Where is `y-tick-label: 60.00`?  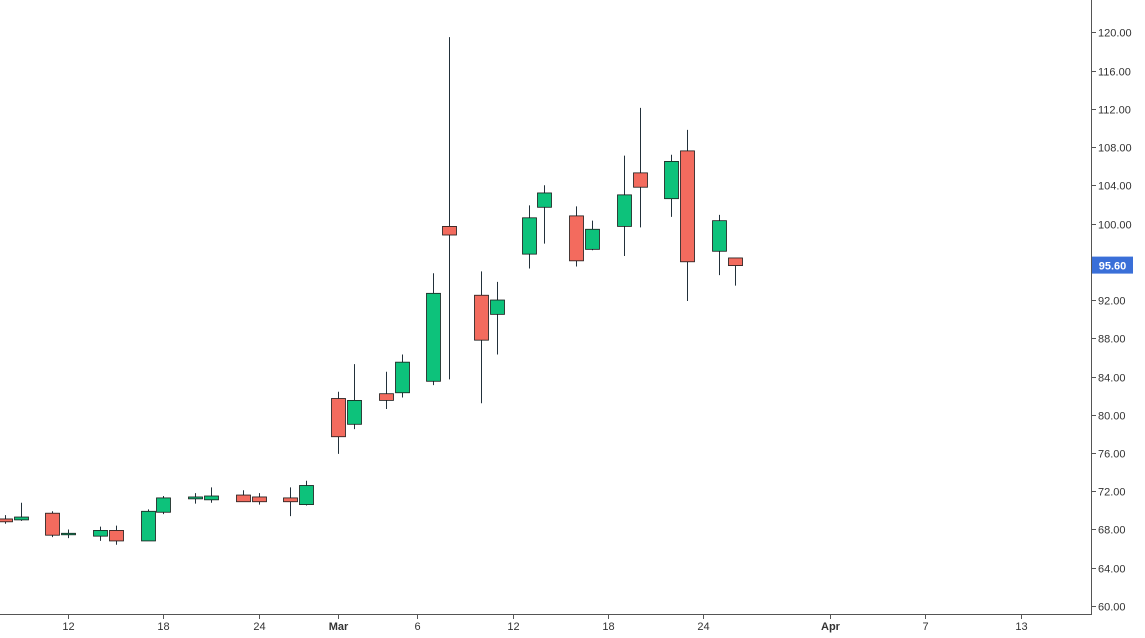
y-tick-label: 60.00 is located at coordinates (1112, 608).